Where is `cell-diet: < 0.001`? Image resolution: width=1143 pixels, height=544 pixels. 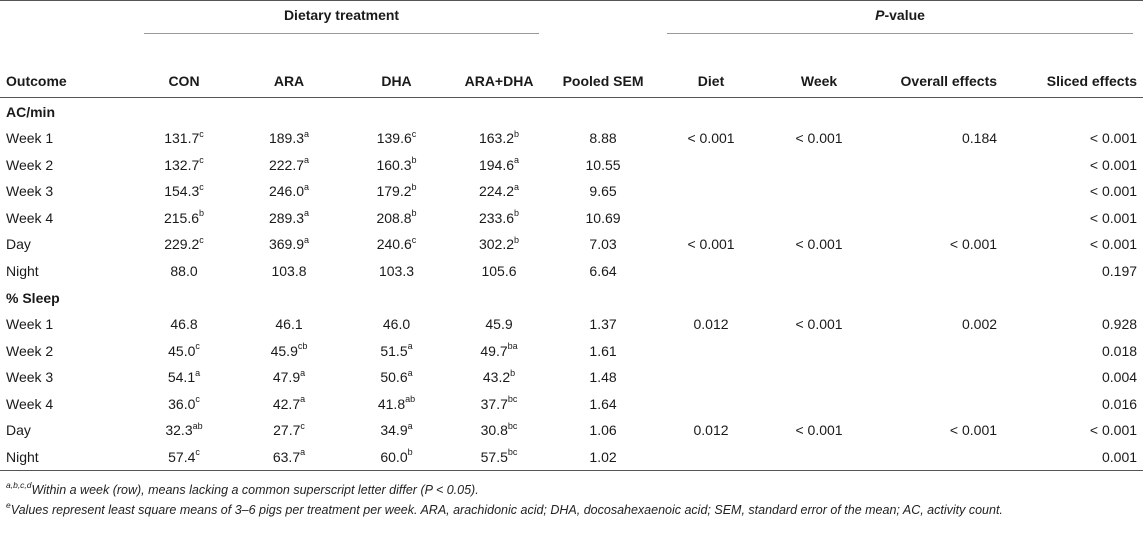
cell-diet: < 0.001 is located at coordinates (711, 138).